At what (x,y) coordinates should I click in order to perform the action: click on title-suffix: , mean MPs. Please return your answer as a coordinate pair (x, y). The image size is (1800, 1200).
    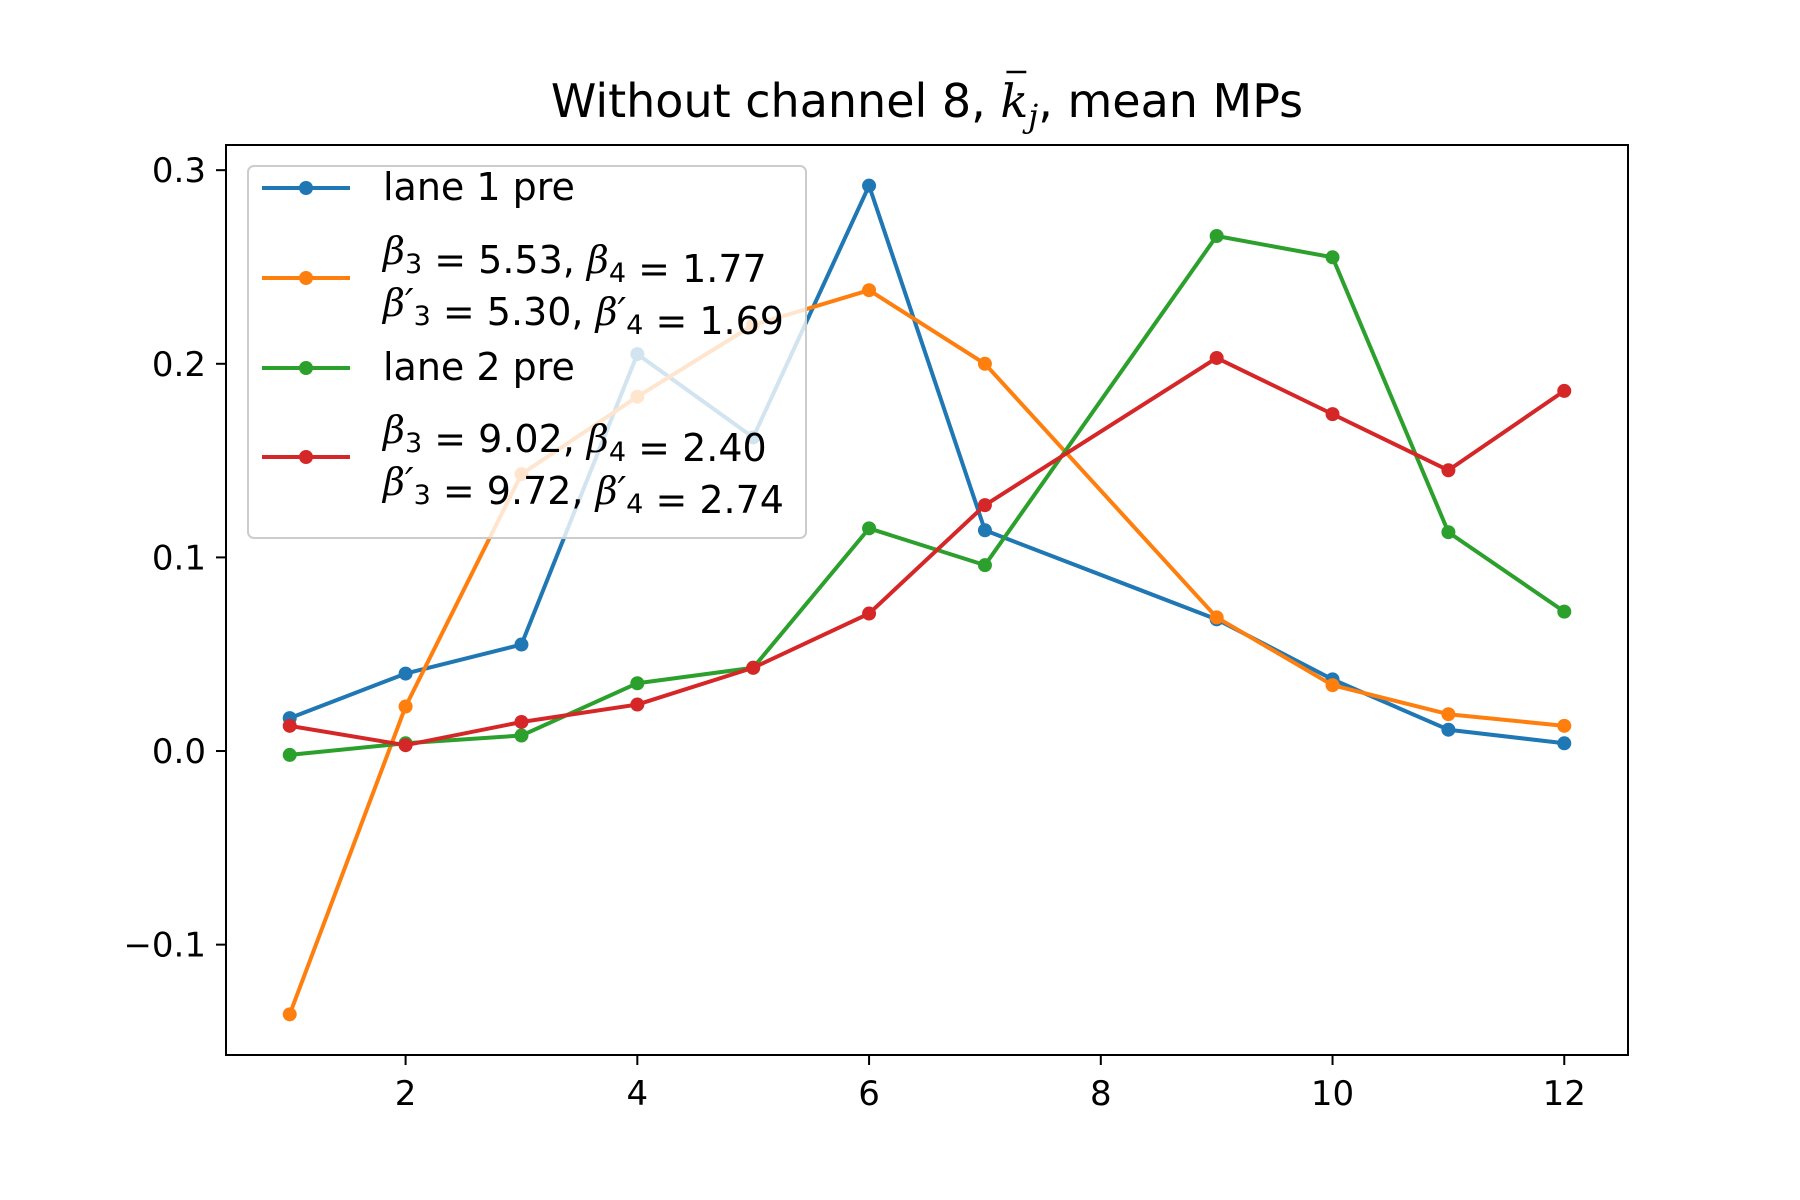
    Looking at the image, I should click on (1170, 101).